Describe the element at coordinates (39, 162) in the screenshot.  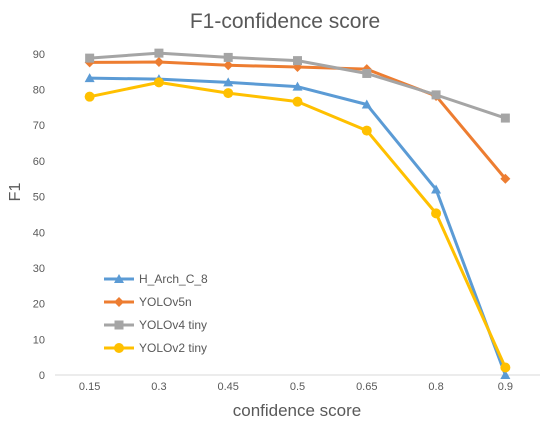
I see `y-tick-label: 60` at that location.